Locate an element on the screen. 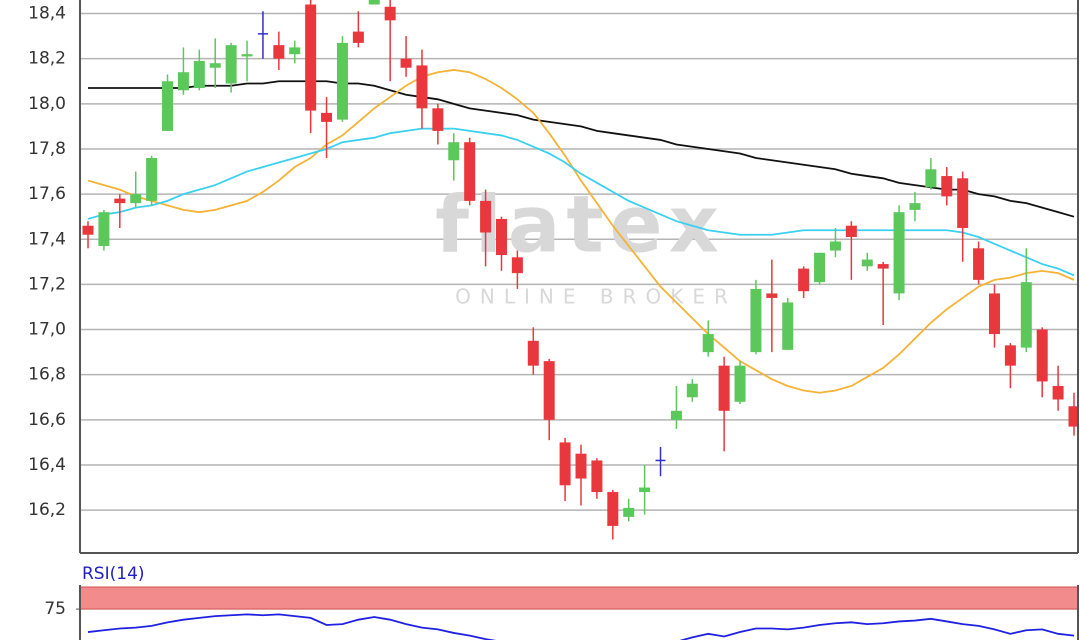 The width and height of the screenshot is (1080, 640). y-tick-label: 18,0 is located at coordinates (47, 104).